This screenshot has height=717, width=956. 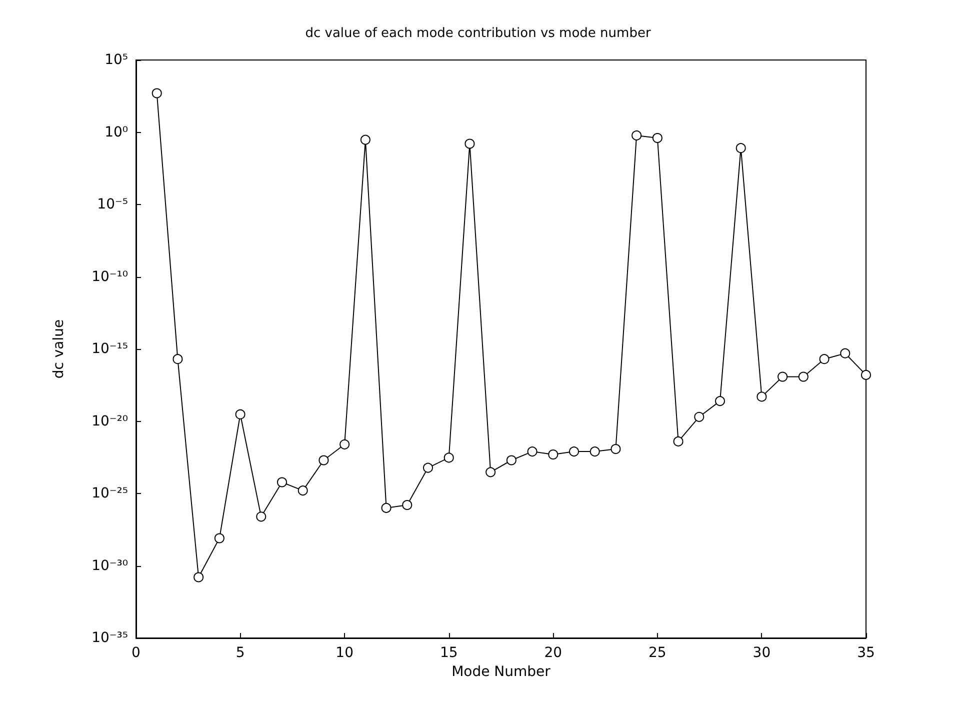 What do you see at coordinates (478, 33) in the screenshot?
I see `chart-title: dc value of each mode contribution vs mode number` at bounding box center [478, 33].